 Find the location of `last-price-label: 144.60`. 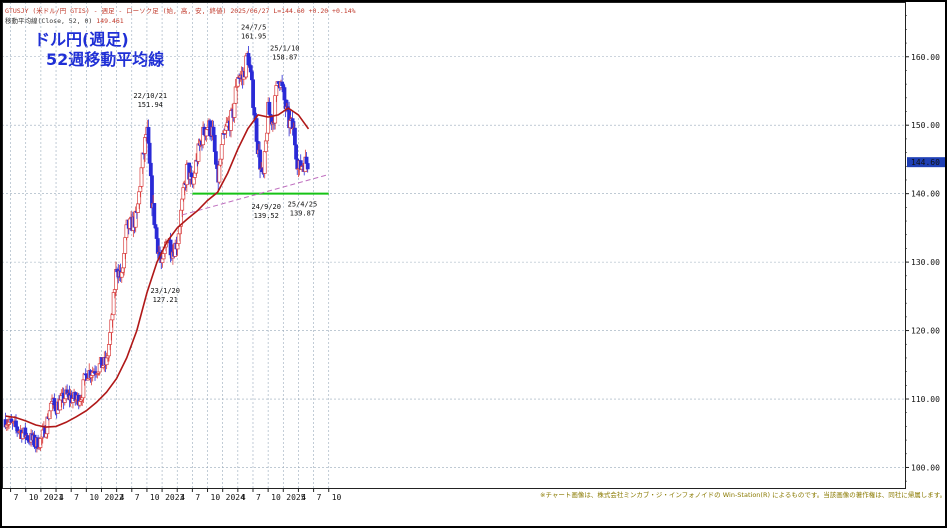

last-price-label: 144.60 is located at coordinates (925, 162).